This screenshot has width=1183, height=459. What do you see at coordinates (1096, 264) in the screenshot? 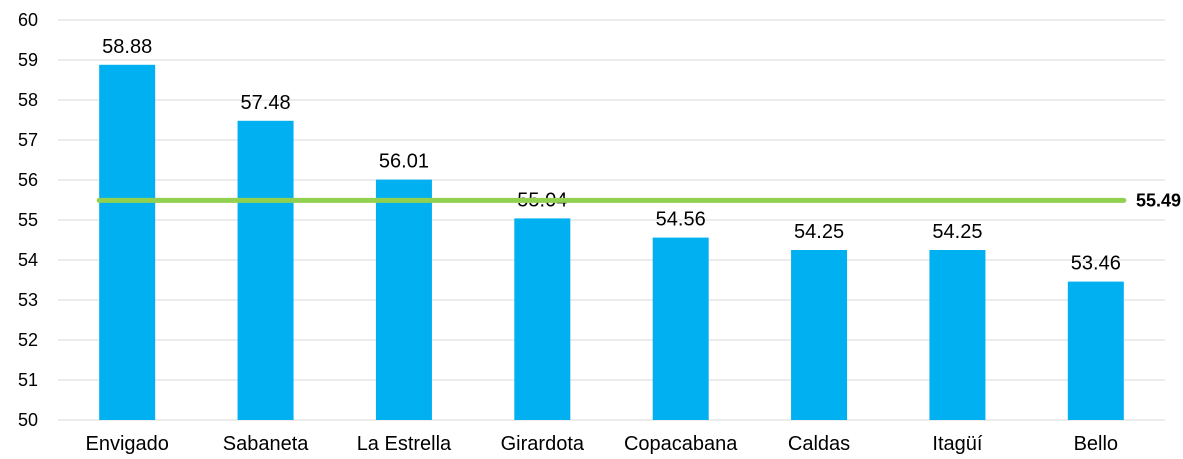
I see `data-label: 53.46` at bounding box center [1096, 264].